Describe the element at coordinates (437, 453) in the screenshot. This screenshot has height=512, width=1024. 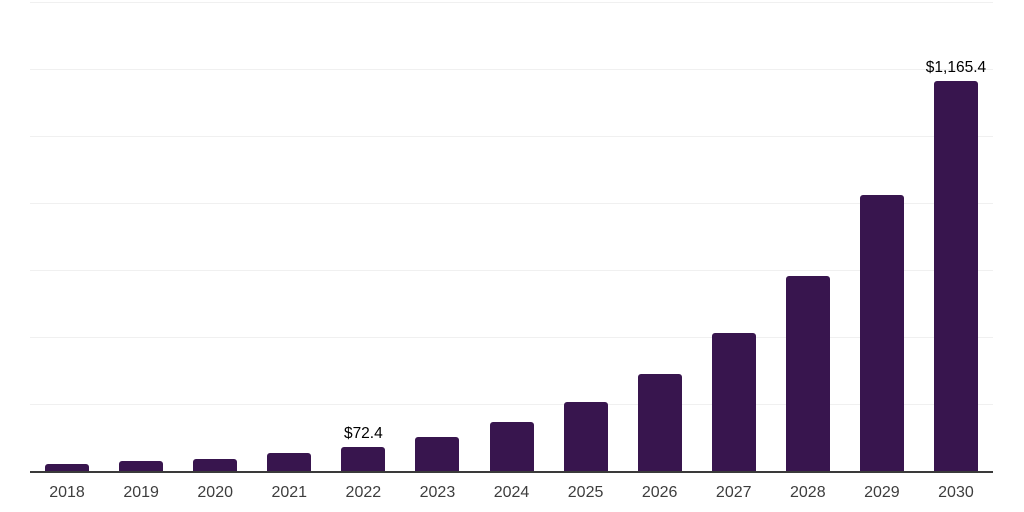
I see `bar-2023` at that location.